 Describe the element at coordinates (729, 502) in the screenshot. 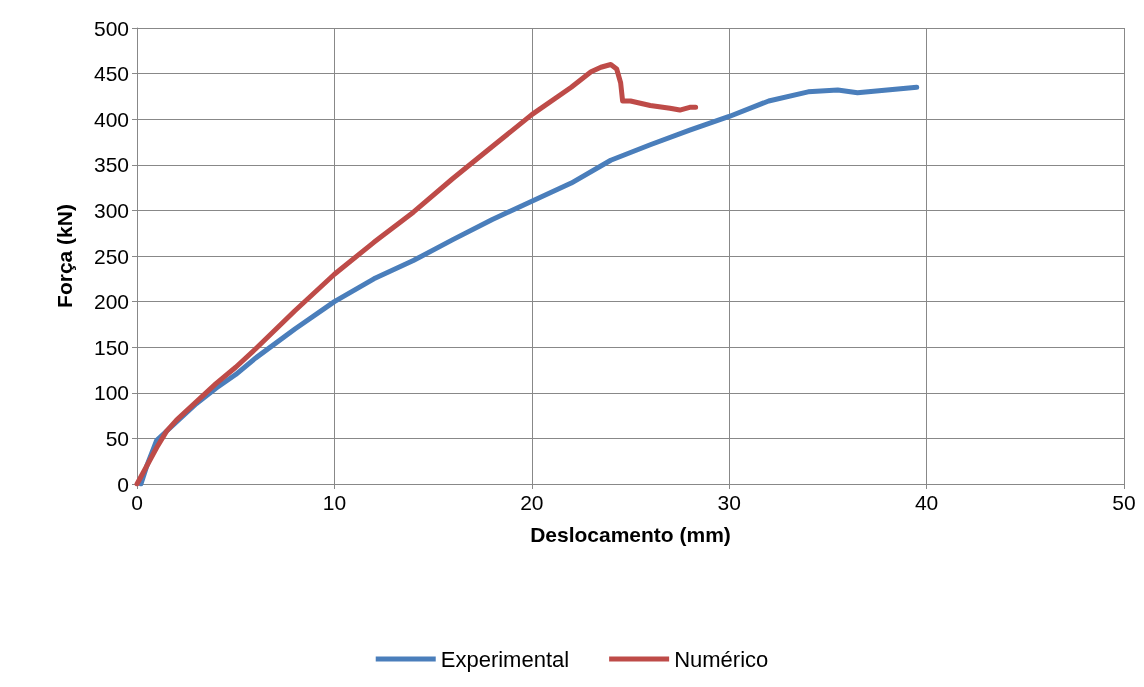

I see `x-tick-label: 30` at that location.